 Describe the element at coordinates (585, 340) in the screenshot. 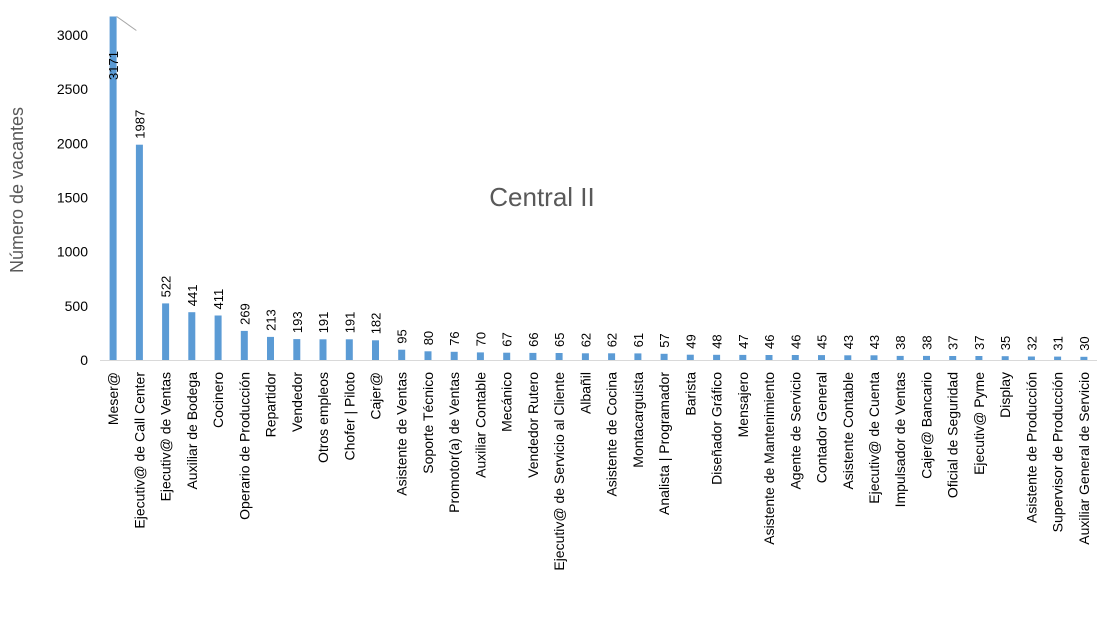

I see `data-label: 62` at that location.